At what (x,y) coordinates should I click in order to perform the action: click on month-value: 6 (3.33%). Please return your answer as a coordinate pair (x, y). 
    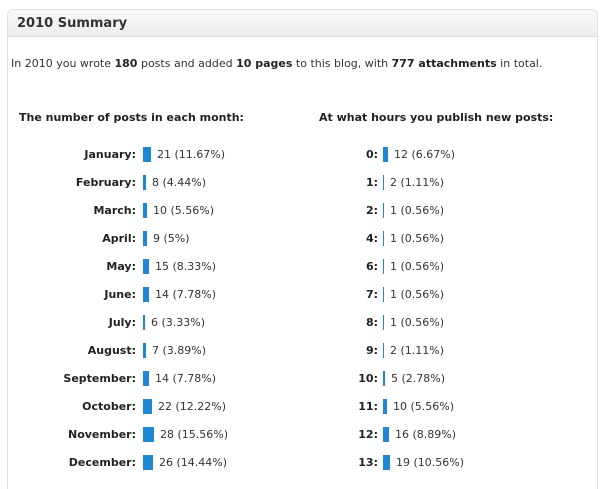
    Looking at the image, I should click on (178, 322).